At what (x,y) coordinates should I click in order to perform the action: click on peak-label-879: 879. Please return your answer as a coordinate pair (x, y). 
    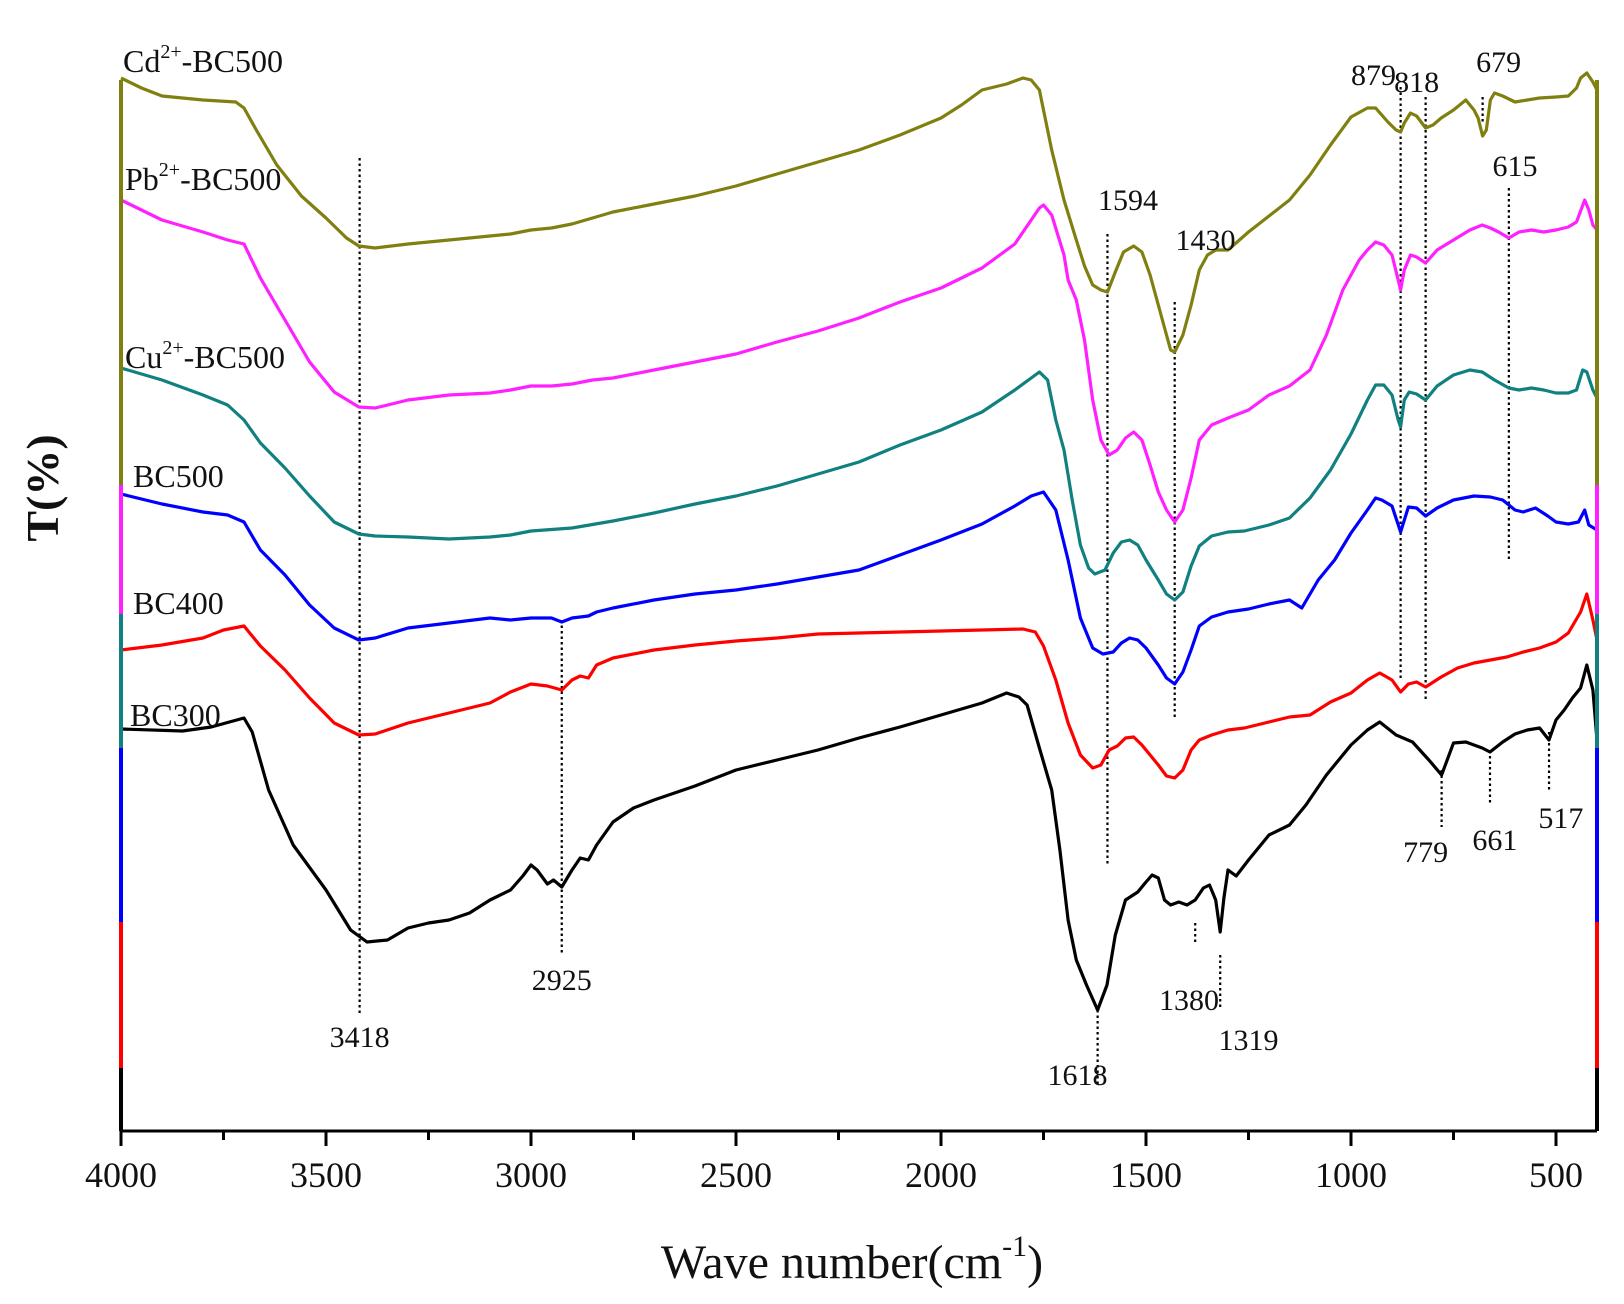
    Looking at the image, I should click on (1373, 75).